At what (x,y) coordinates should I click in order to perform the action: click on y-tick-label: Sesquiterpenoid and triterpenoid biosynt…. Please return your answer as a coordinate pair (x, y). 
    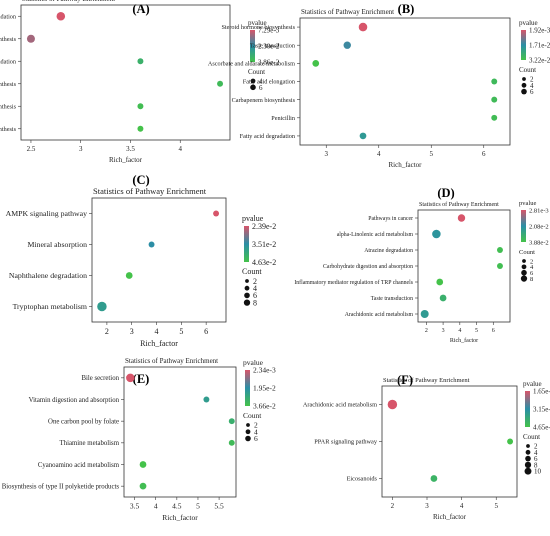
    Looking at the image, I should click on (8, 84).